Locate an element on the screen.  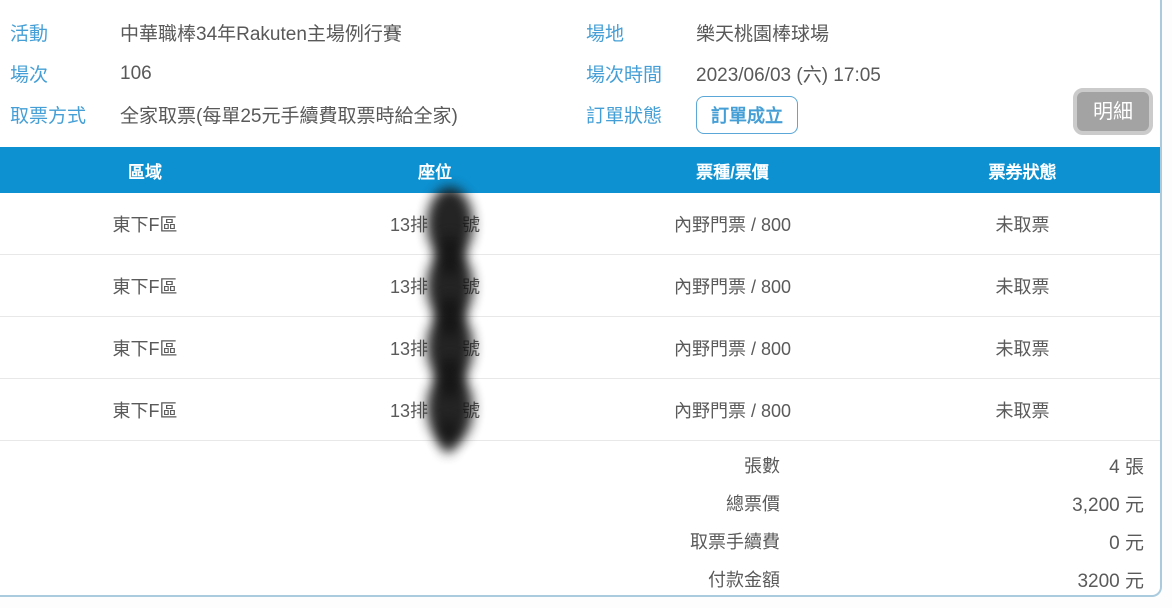
info-row-session-time: 場次時間 2023/06/03 (六) 17:05 is located at coordinates (866, 73).